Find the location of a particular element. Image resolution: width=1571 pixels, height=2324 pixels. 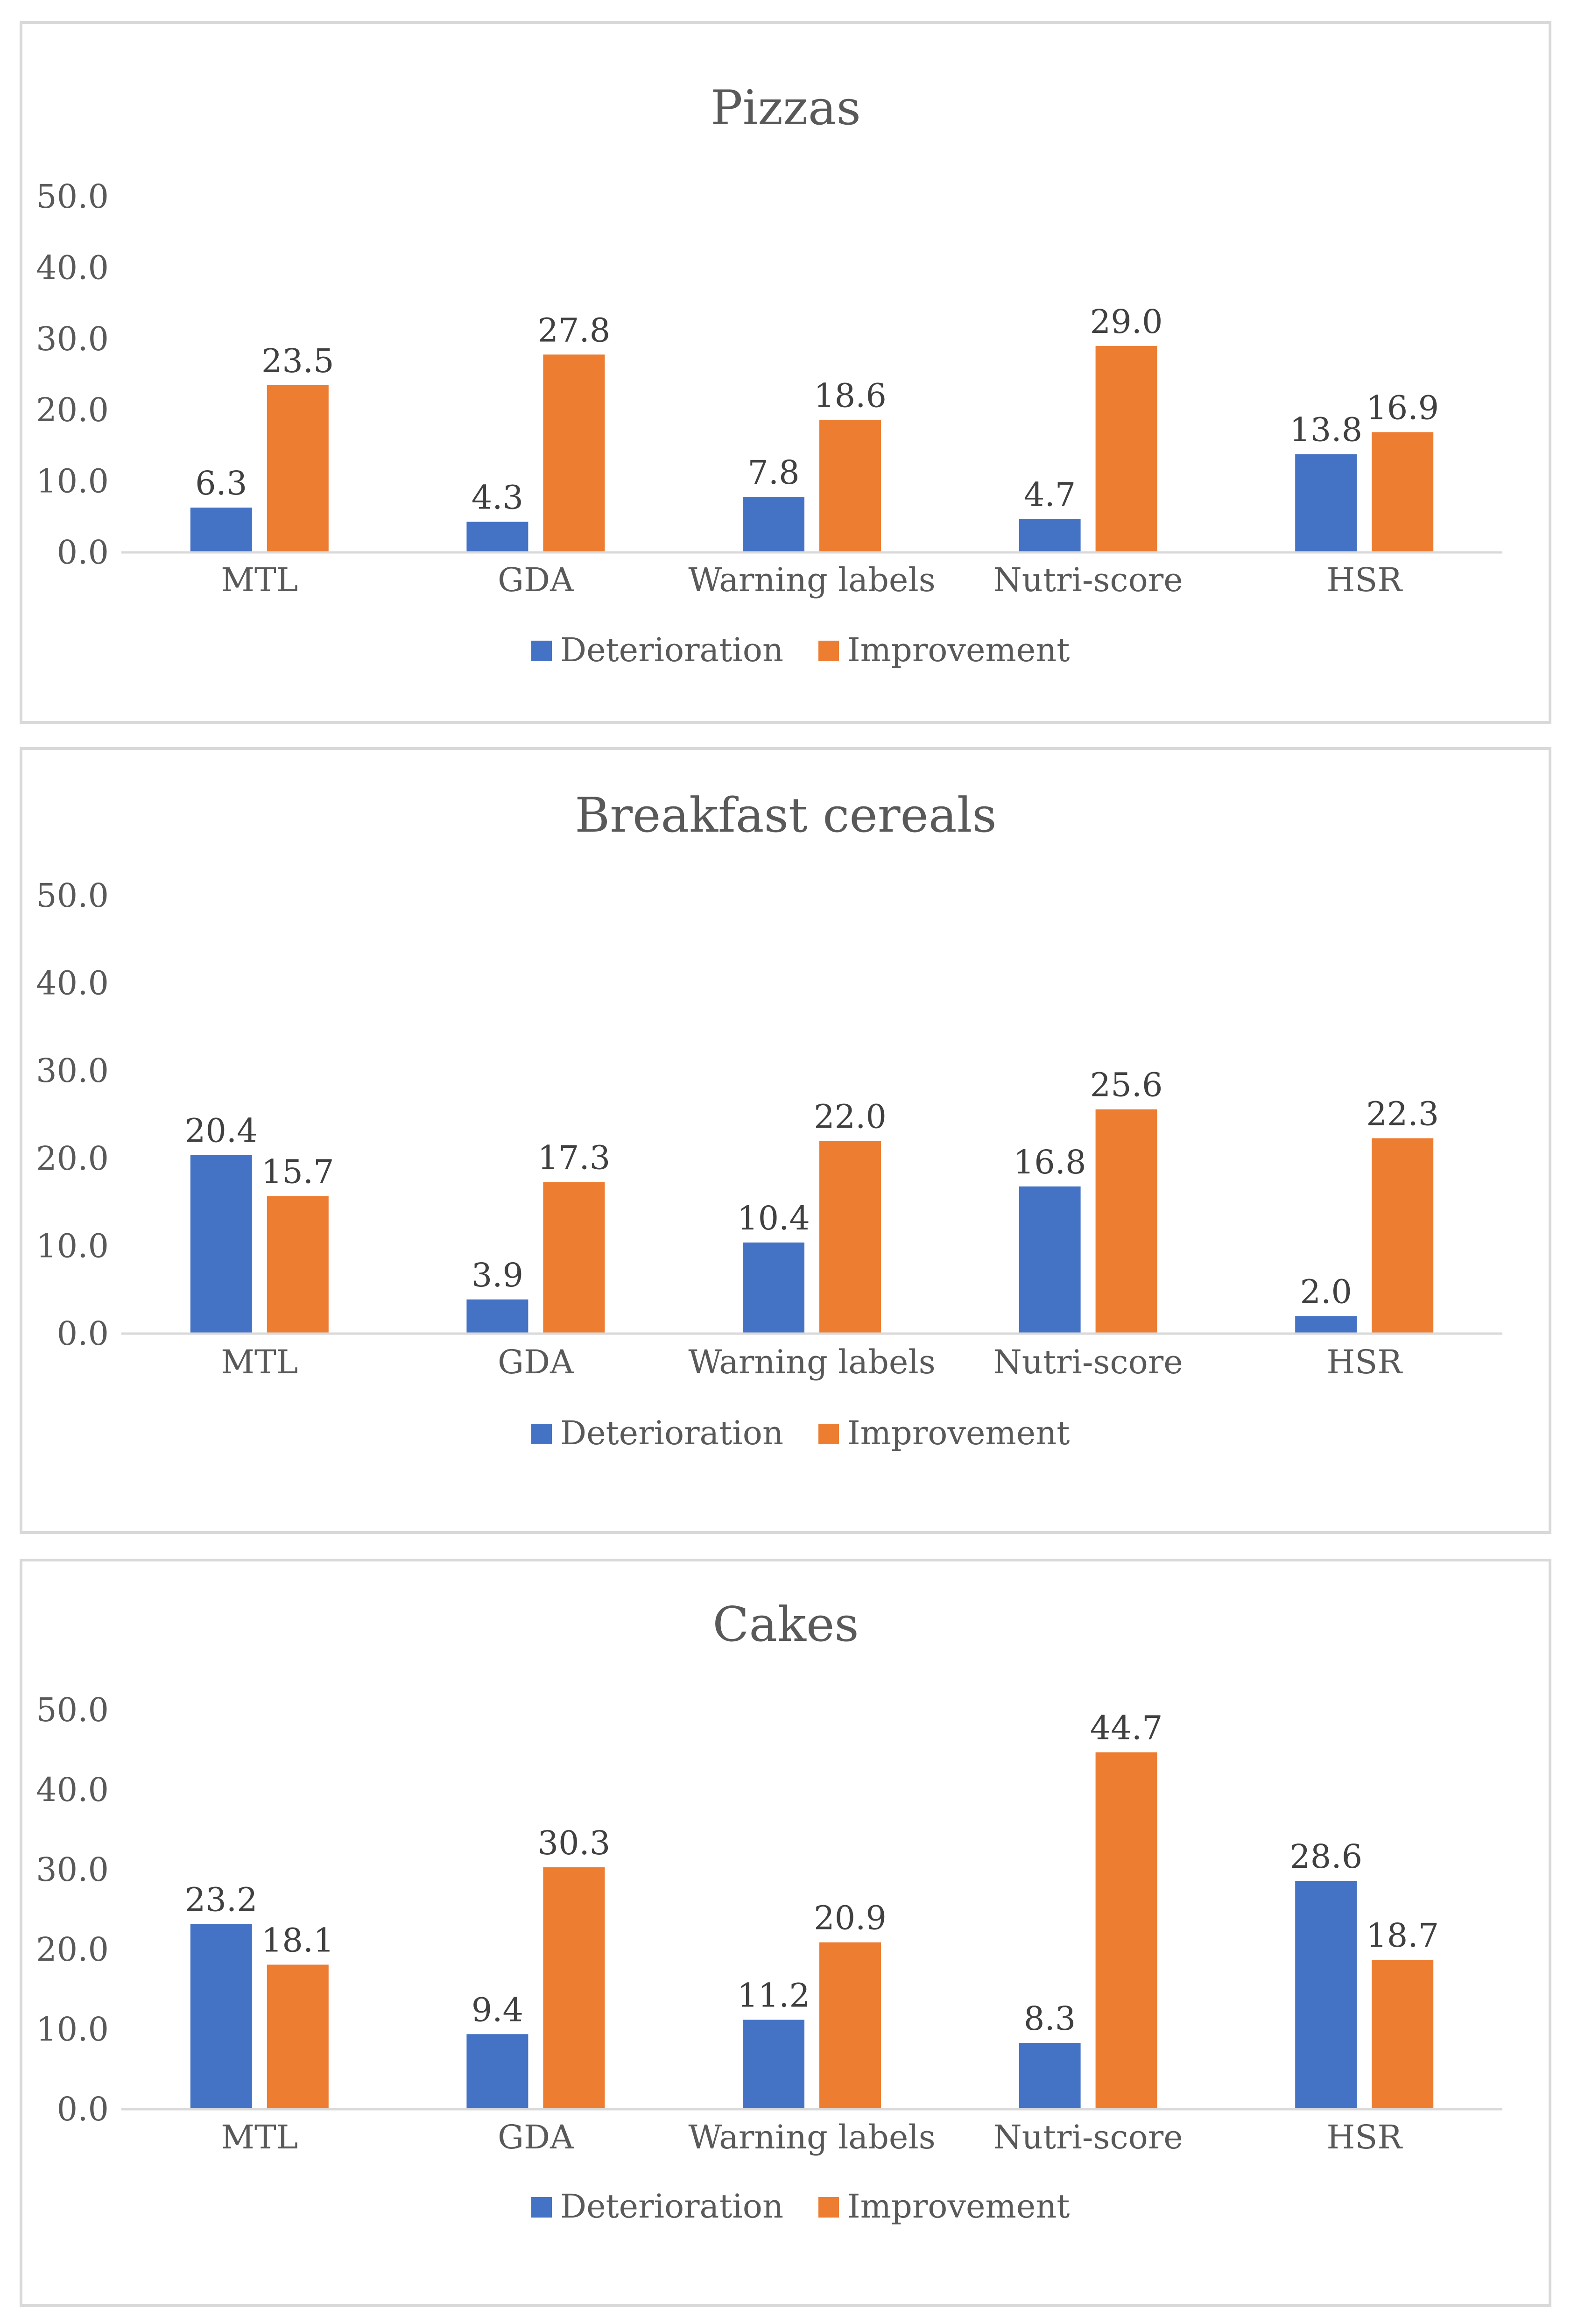

chart-1-data-label-deterioration-hsr: 2.0 is located at coordinates (1326, 1291).